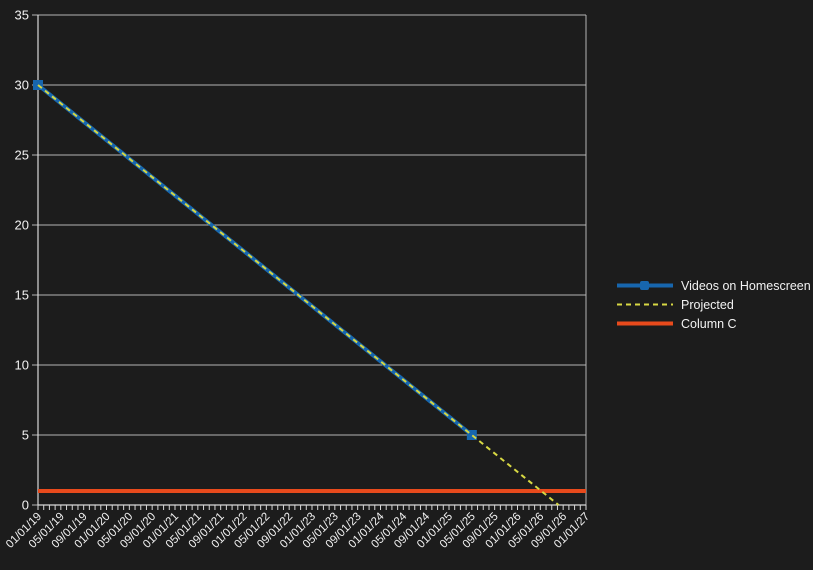 This screenshot has height=570, width=813. What do you see at coordinates (22, 365) in the screenshot?
I see `svg-text: 10` at bounding box center [22, 365].